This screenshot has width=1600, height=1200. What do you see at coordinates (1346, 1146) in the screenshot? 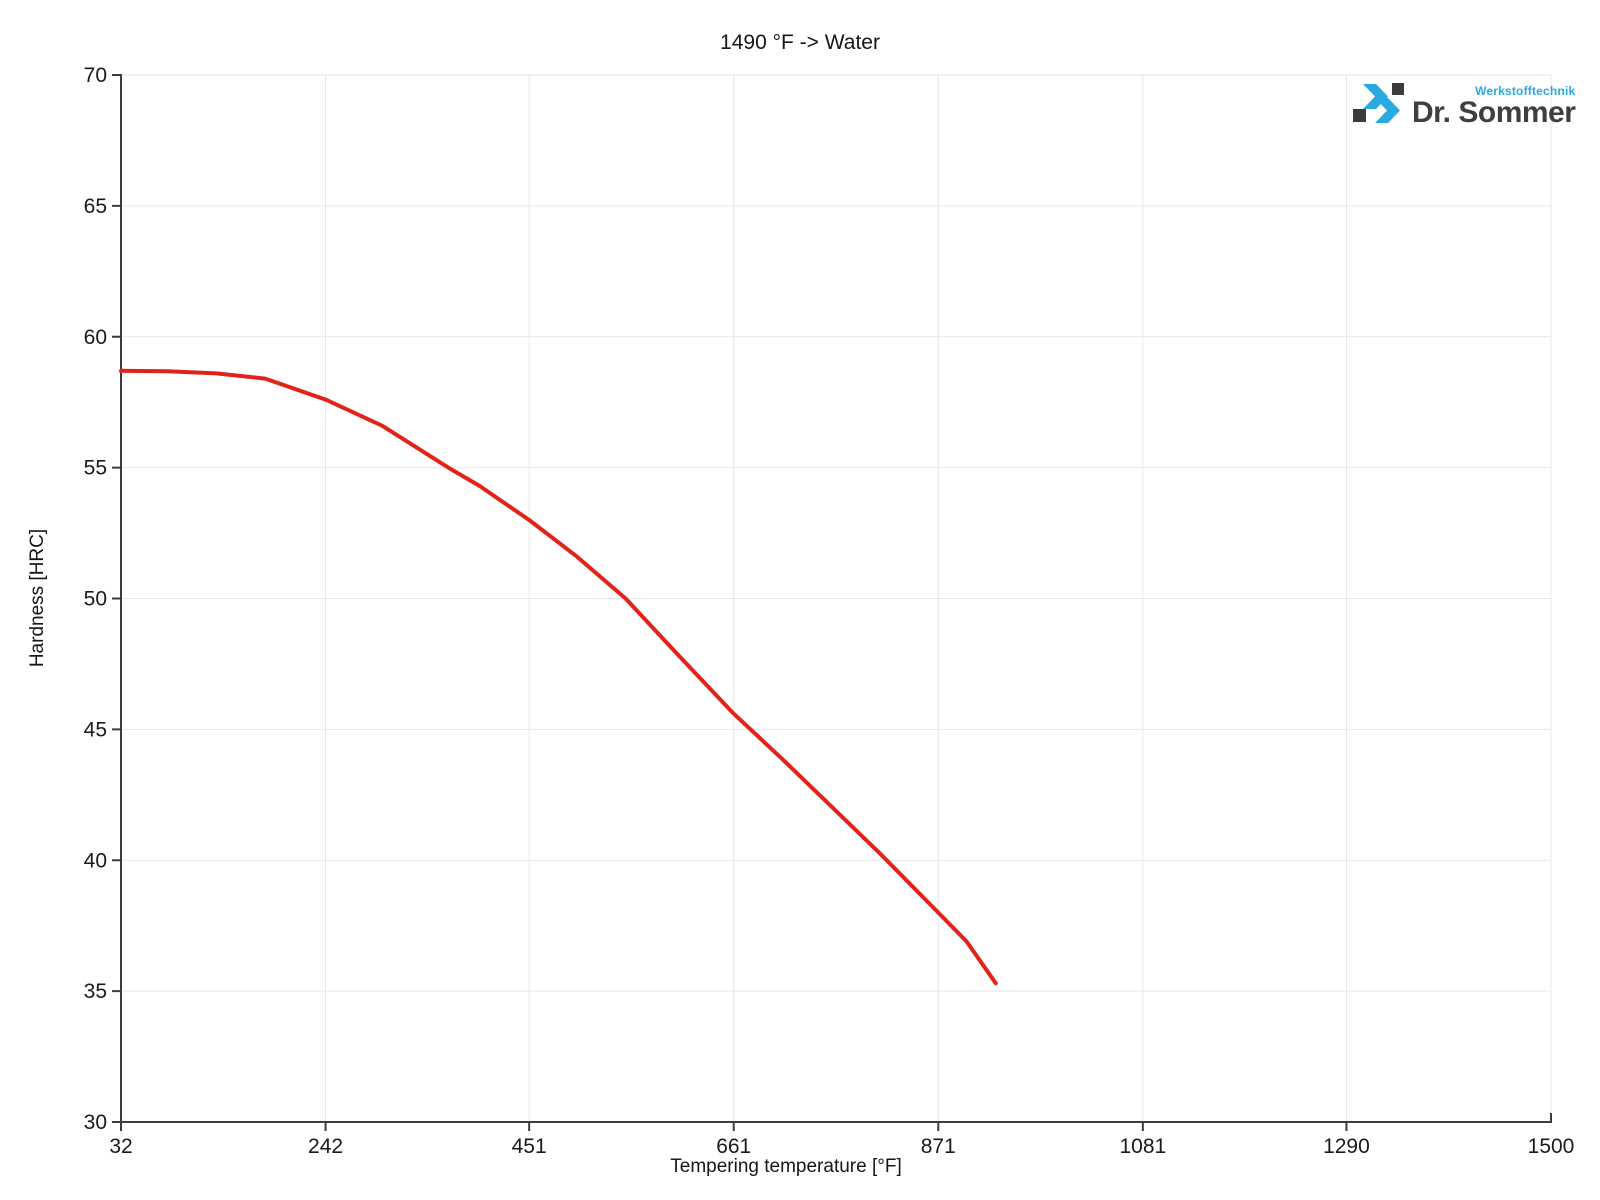
I see `x-tick-label: 1290` at bounding box center [1346, 1146].